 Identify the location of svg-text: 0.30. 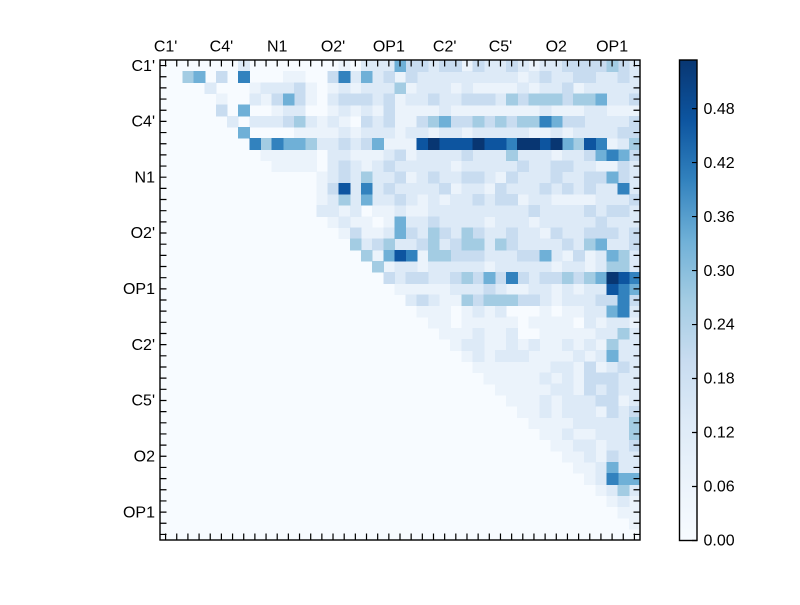
(719, 271).